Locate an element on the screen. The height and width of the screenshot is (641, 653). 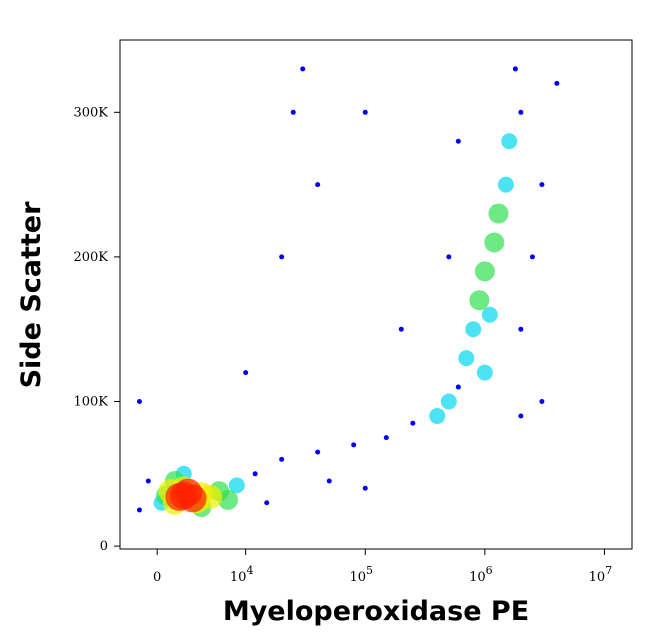
y-axis-title: Side Scatter is located at coordinates (31, 295).